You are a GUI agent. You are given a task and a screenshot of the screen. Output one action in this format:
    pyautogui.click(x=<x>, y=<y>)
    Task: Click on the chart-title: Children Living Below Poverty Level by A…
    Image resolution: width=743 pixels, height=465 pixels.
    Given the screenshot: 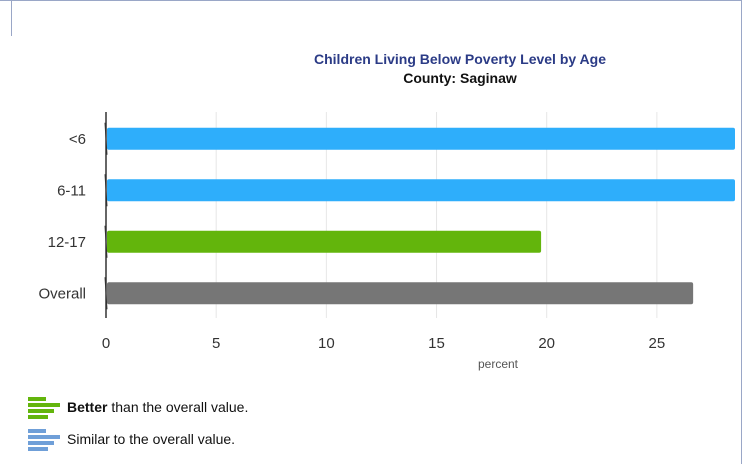 What is the action you would take?
    pyautogui.click(x=460, y=59)
    